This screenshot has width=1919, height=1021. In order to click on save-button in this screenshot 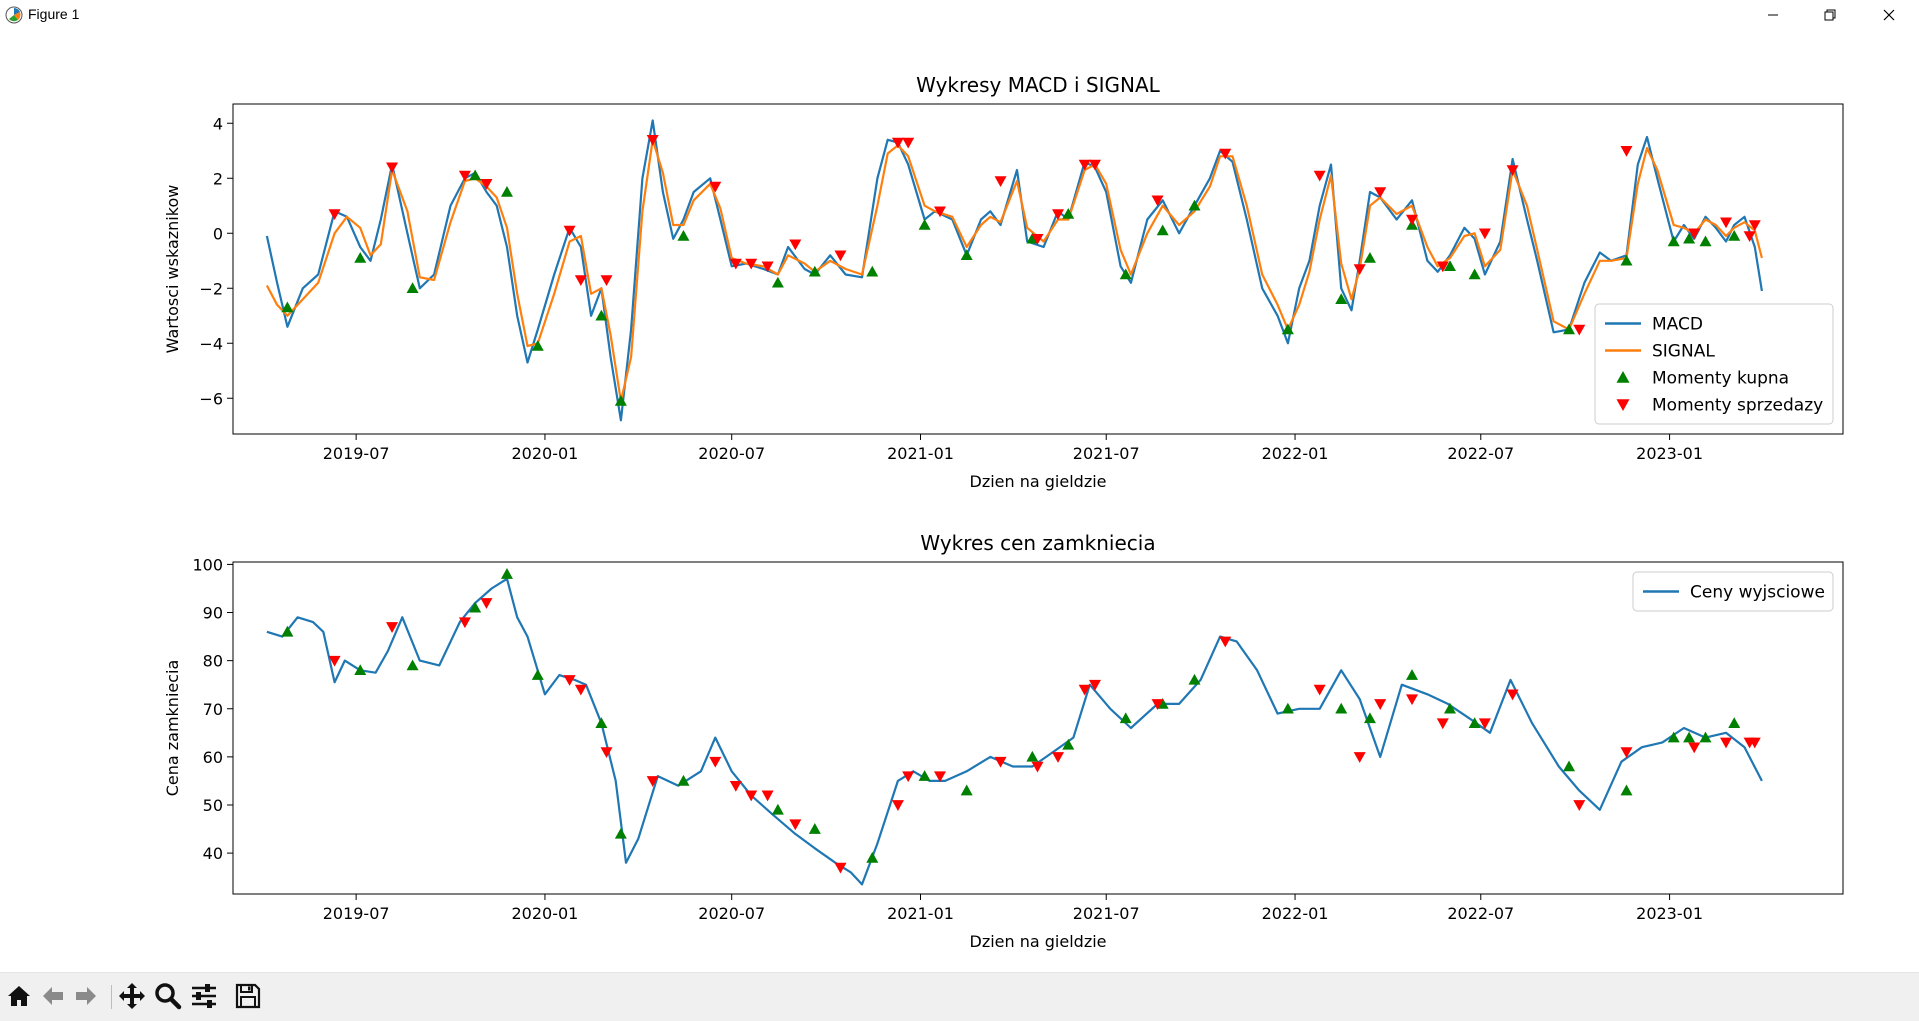, I will do `click(248, 996)`.